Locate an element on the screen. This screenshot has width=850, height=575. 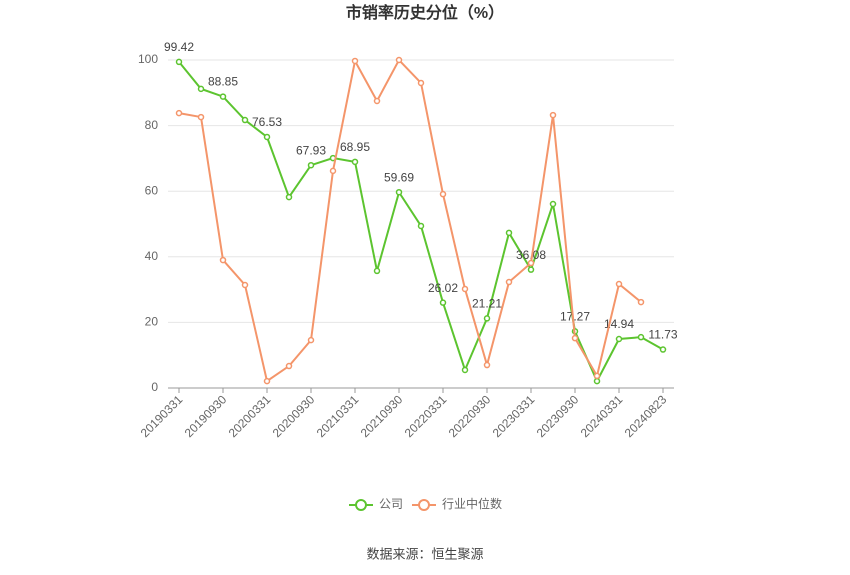
data-label: 76.53 is located at coordinates (267, 122).